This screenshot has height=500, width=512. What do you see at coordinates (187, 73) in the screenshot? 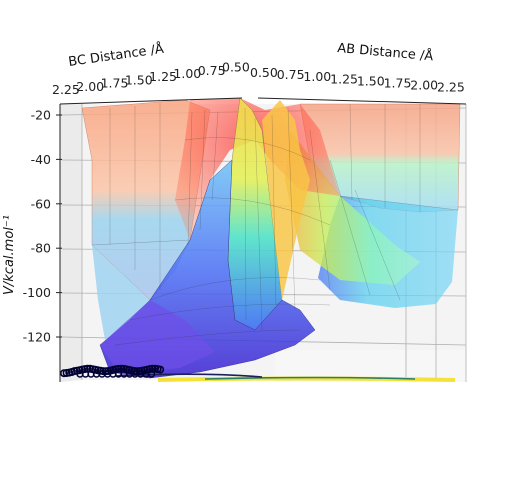
I see `bc-tick-label: 1.00` at bounding box center [187, 73].